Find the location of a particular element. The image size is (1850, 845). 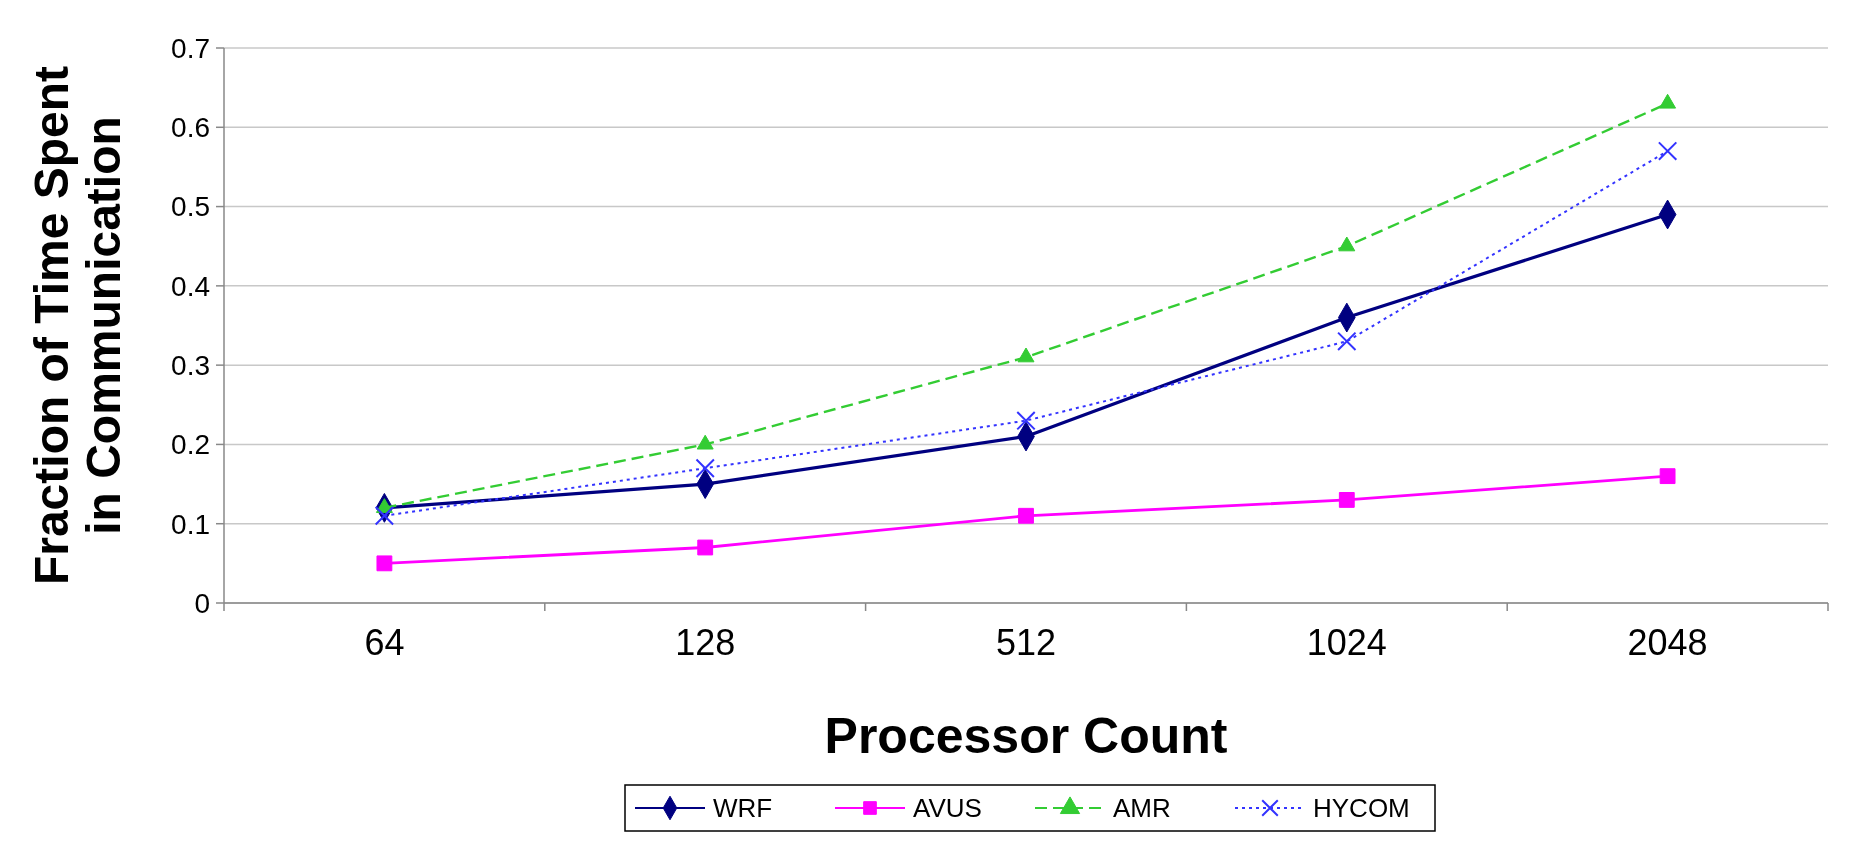

legend-label: WRF is located at coordinates (743, 808).